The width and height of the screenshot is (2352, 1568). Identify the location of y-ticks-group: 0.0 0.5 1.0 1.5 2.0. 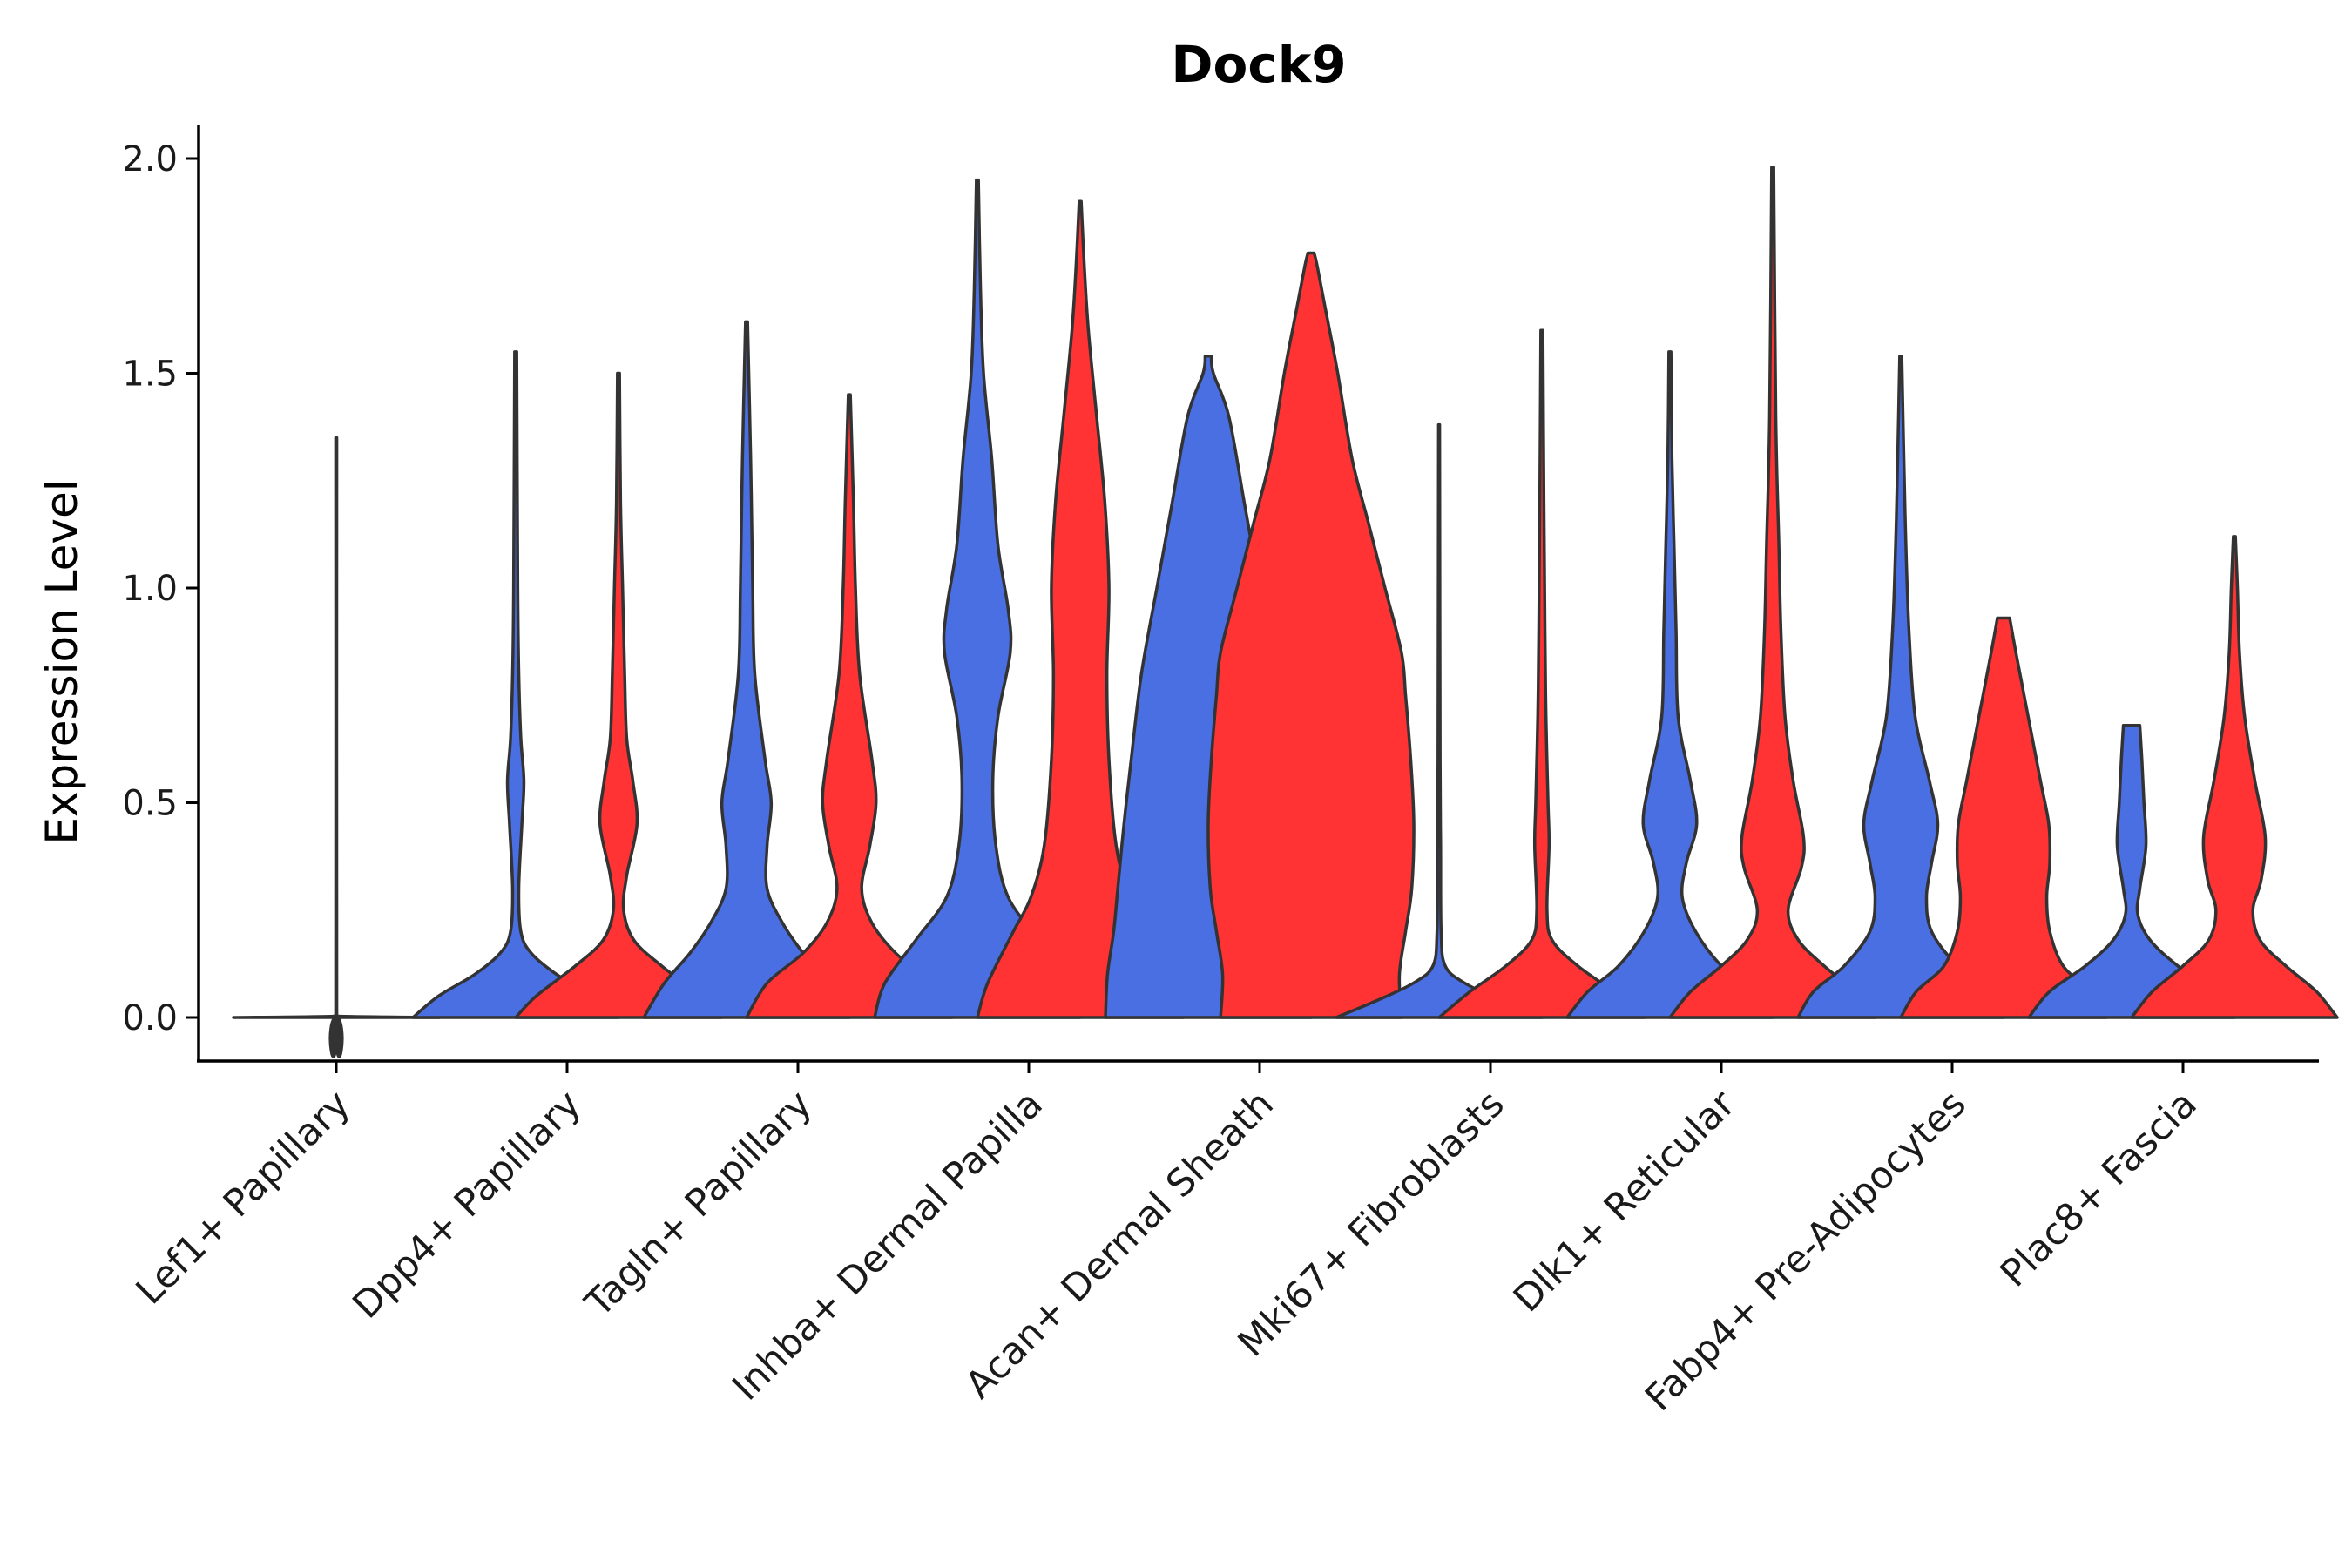
(161, 588).